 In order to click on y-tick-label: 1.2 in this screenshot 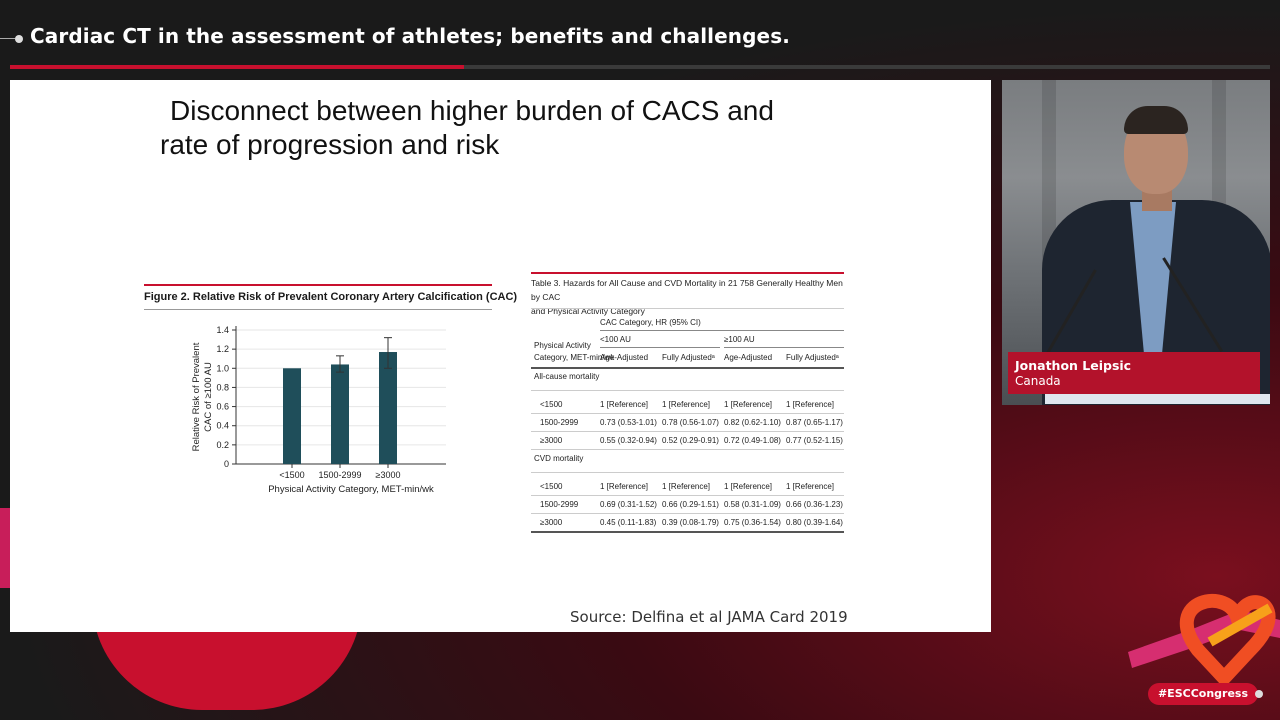, I will do `click(222, 349)`.